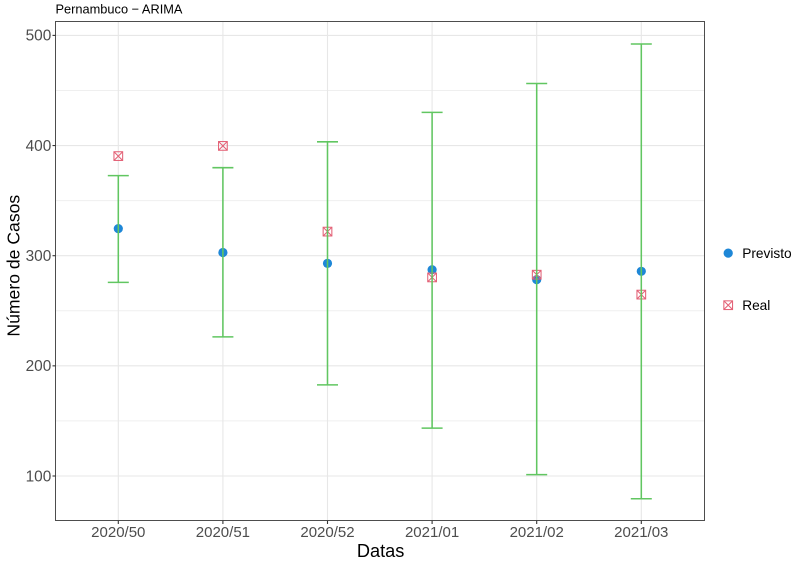 This screenshot has width=800, height=566. What do you see at coordinates (39, 476) in the screenshot?
I see `svg-text: 100` at bounding box center [39, 476].